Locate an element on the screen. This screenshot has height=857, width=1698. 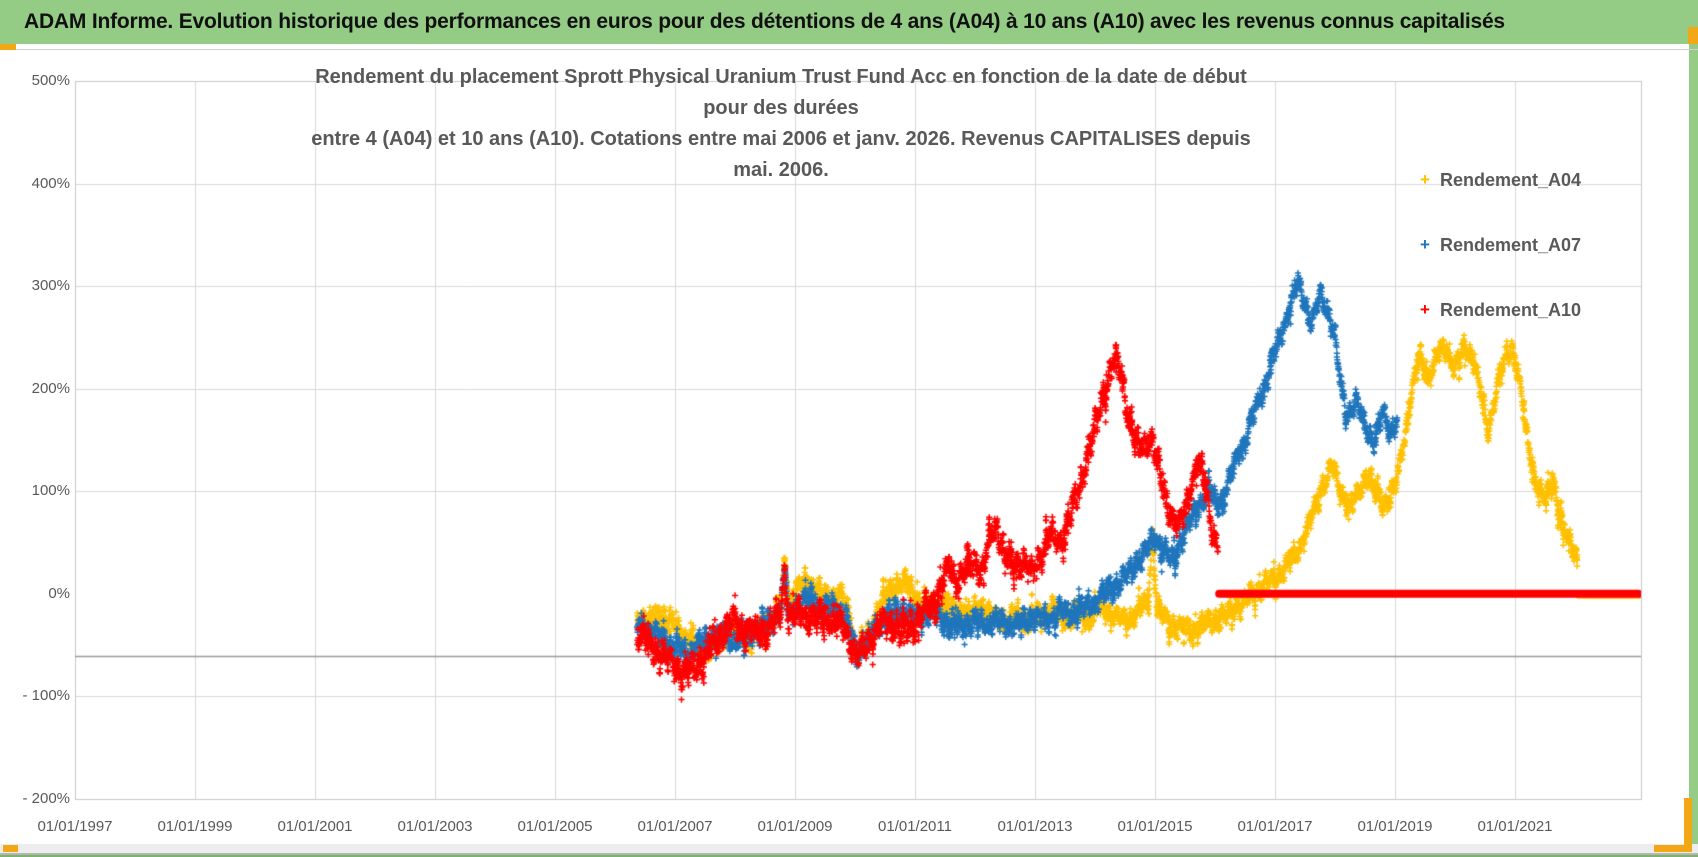
x-tick-label: 01/01/2013 is located at coordinates (1035, 826).